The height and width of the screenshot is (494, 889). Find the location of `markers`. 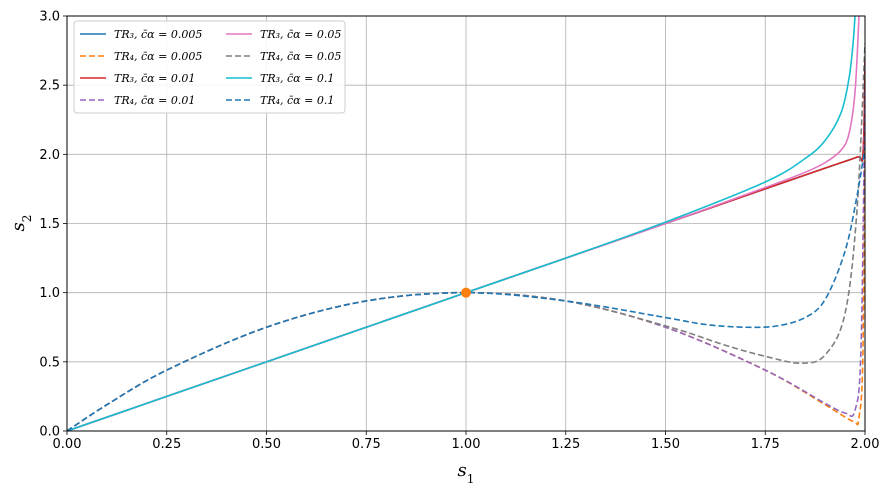

markers is located at coordinates (466, 292).